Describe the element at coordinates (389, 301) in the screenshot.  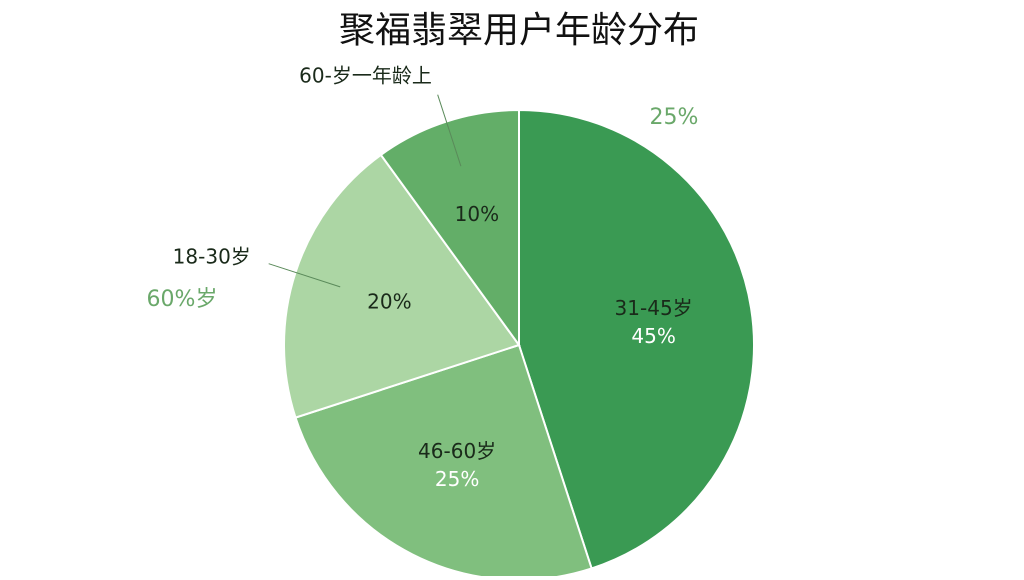
I see `value-label: 20%` at that location.